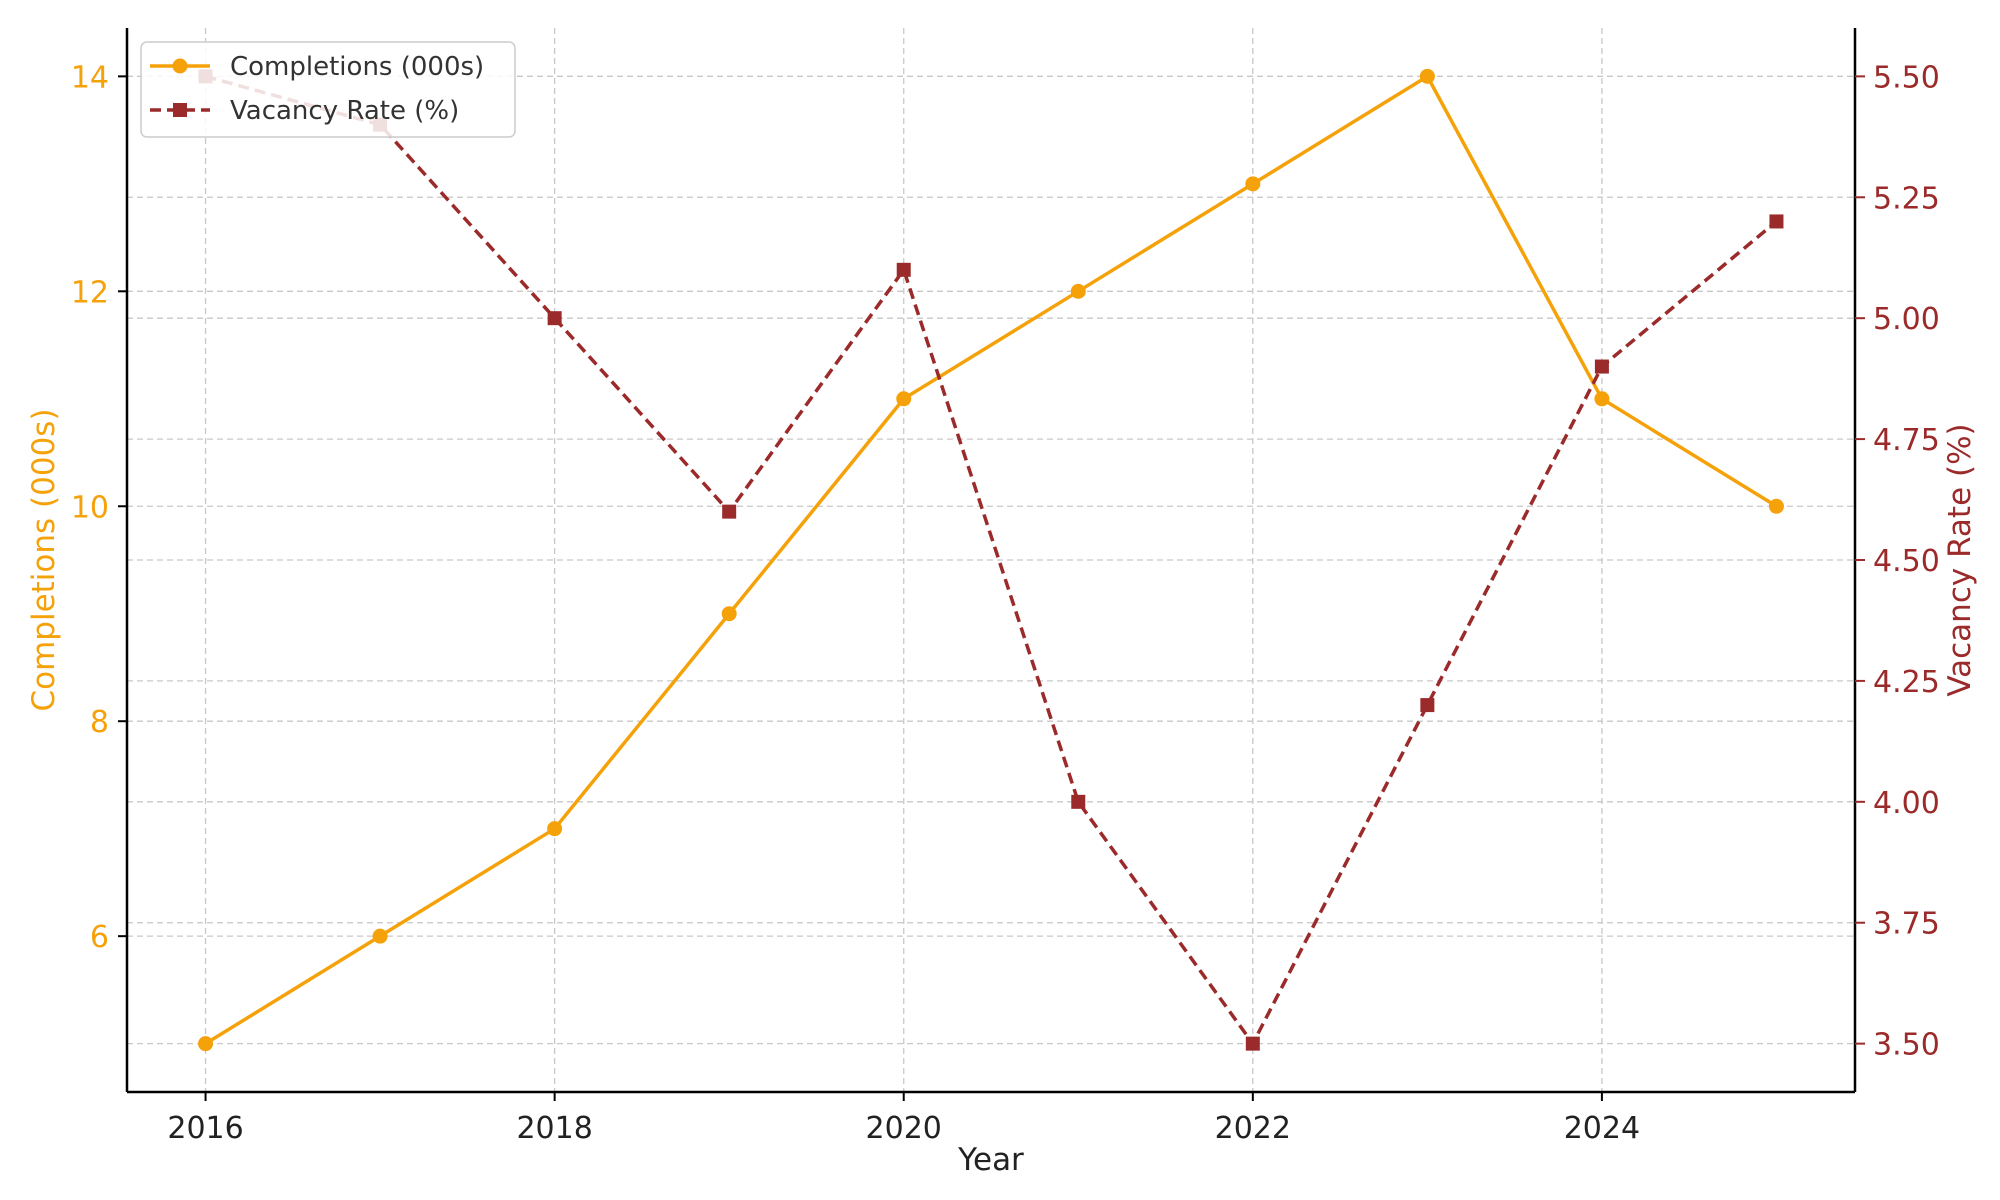 The height and width of the screenshot is (1200, 2000). Describe the element at coordinates (904, 1128) in the screenshot. I see `x-tick-label: 2020` at that location.